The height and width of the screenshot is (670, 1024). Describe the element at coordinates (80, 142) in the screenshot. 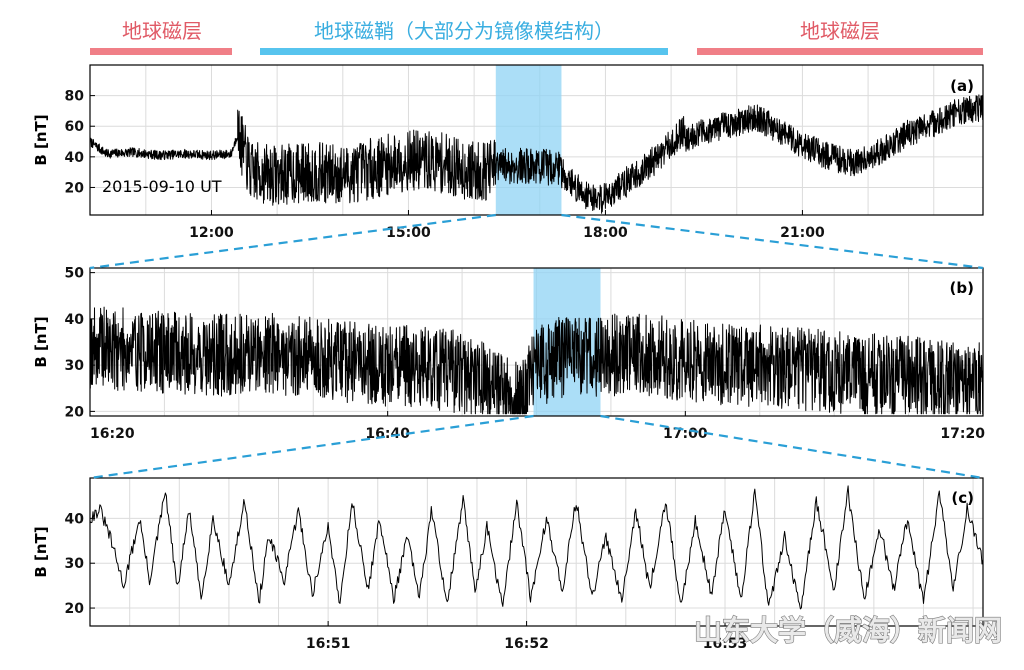

I see `panel-a-y-ticks: 20 40 60 80` at that location.